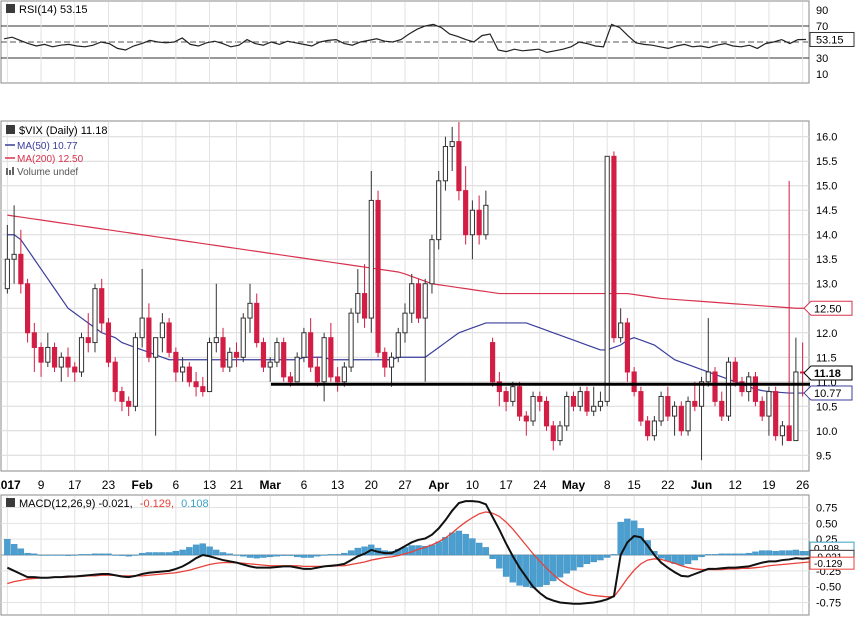 Image resolution: width=856 pixels, height=617 pixels. What do you see at coordinates (540, 485) in the screenshot?
I see `x-axis-label: 24` at bounding box center [540, 485].